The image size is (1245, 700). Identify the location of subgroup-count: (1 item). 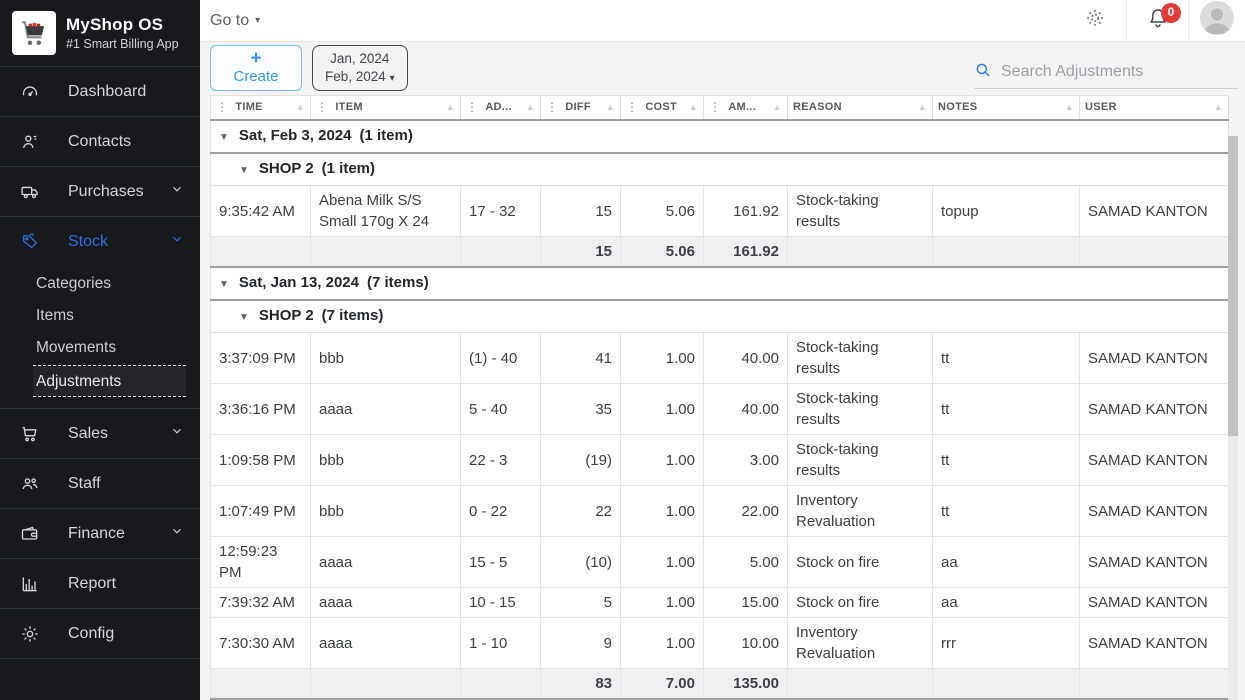
(348, 168).